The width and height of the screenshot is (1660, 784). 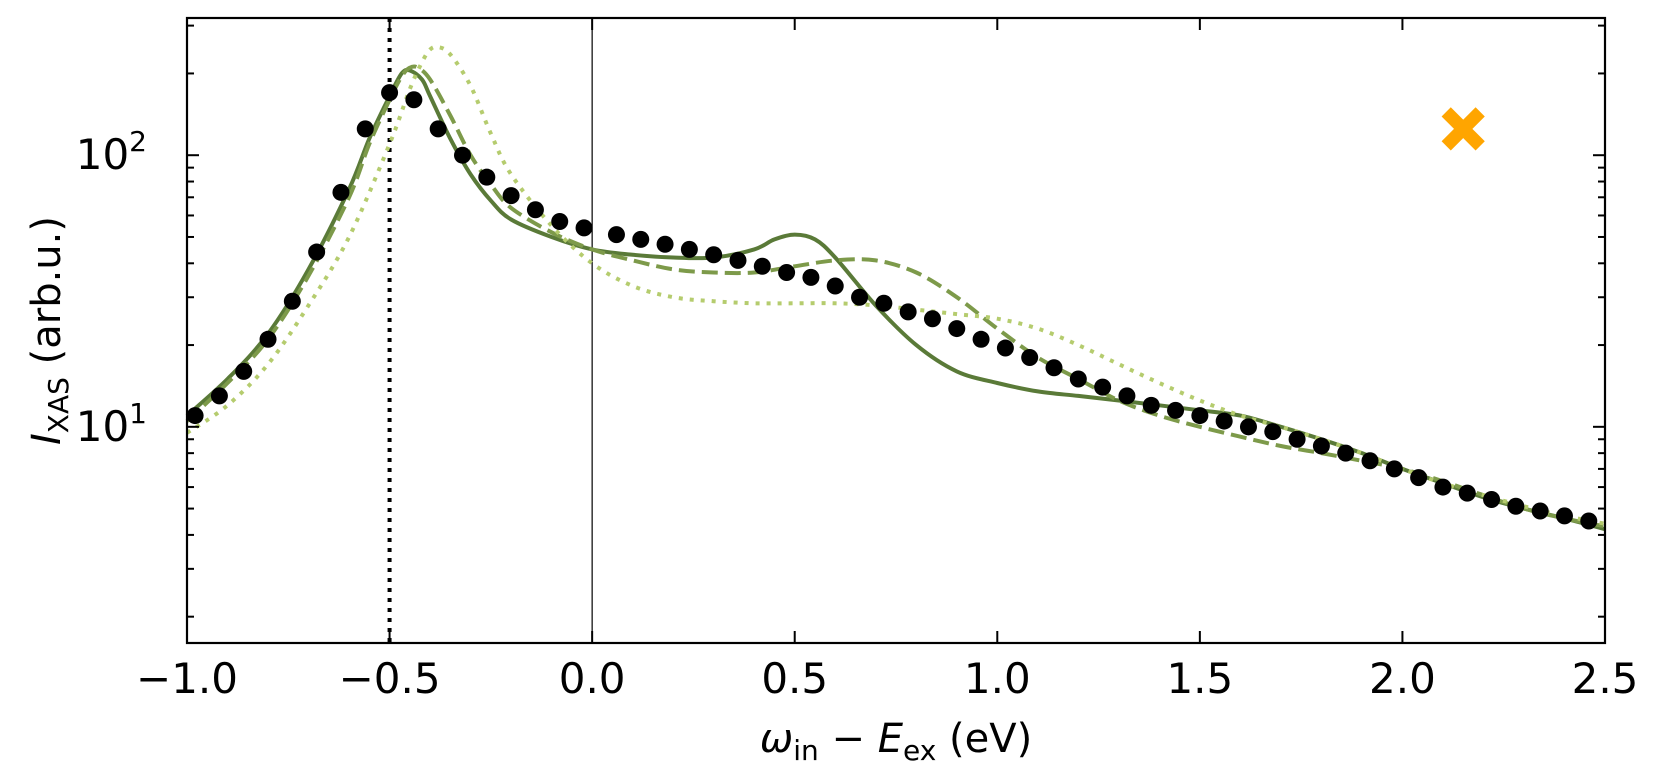 I want to click on x-label-unit: (eV), so click(x=984, y=739).